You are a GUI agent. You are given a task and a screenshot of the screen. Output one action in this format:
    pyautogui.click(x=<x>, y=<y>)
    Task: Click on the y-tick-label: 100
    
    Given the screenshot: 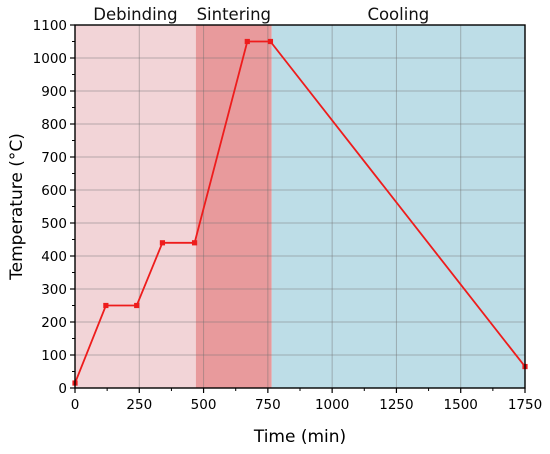 What is the action you would take?
    pyautogui.click(x=54, y=356)
    